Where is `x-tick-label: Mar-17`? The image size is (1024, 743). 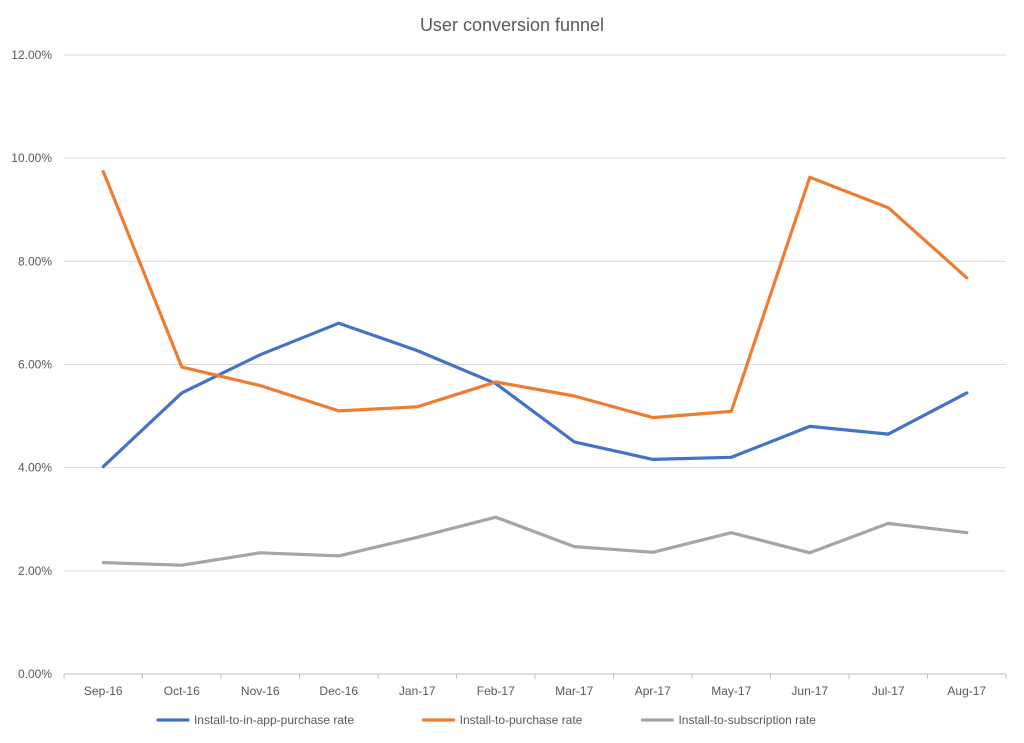
x-tick-label: Mar-17 is located at coordinates (574, 691).